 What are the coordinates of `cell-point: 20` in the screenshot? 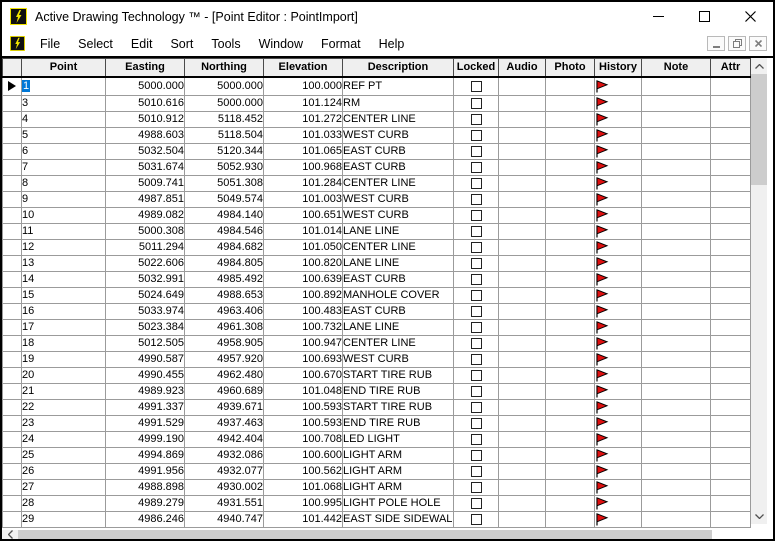 It's located at (63, 375).